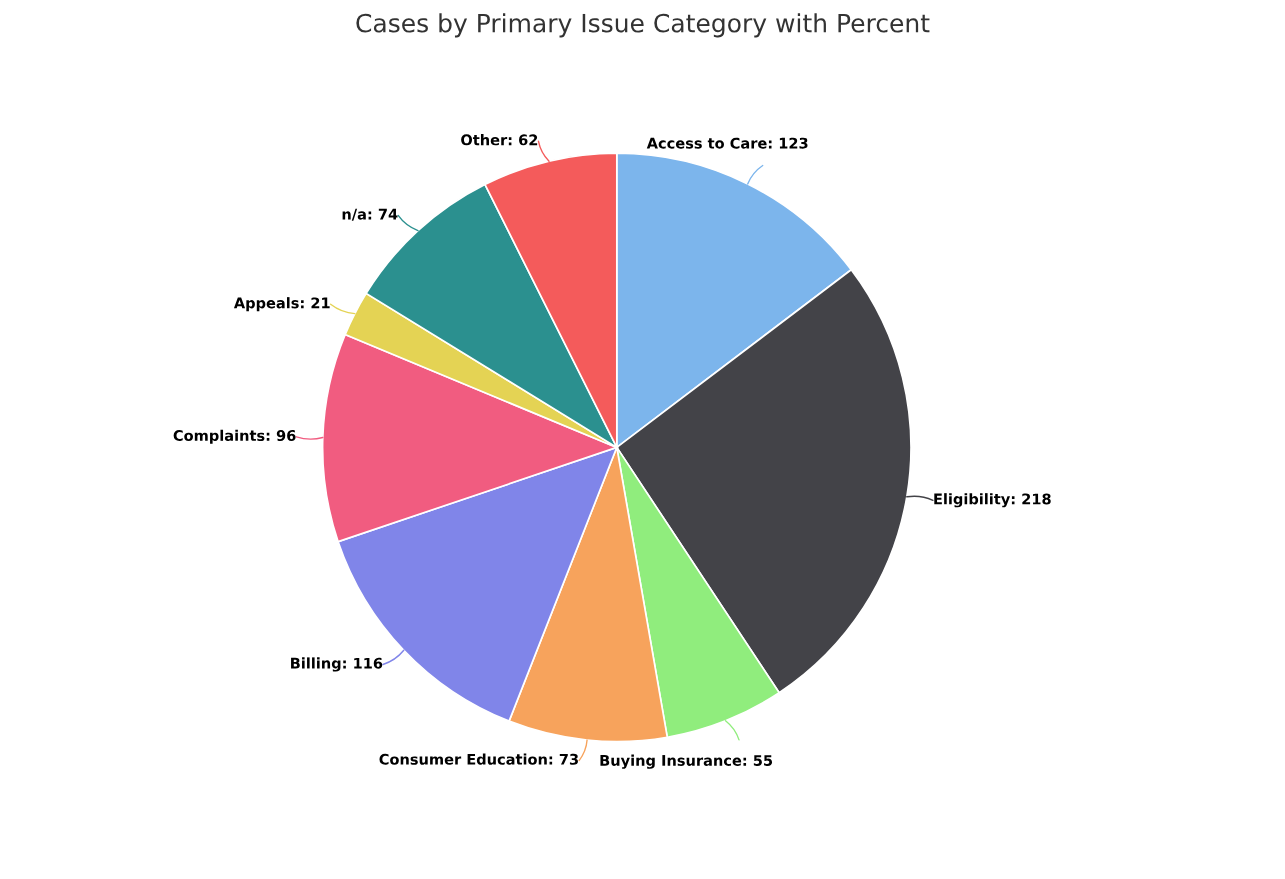 This screenshot has width=1285, height=879. What do you see at coordinates (788, 143) in the screenshot?
I see `data-label: : 123` at bounding box center [788, 143].